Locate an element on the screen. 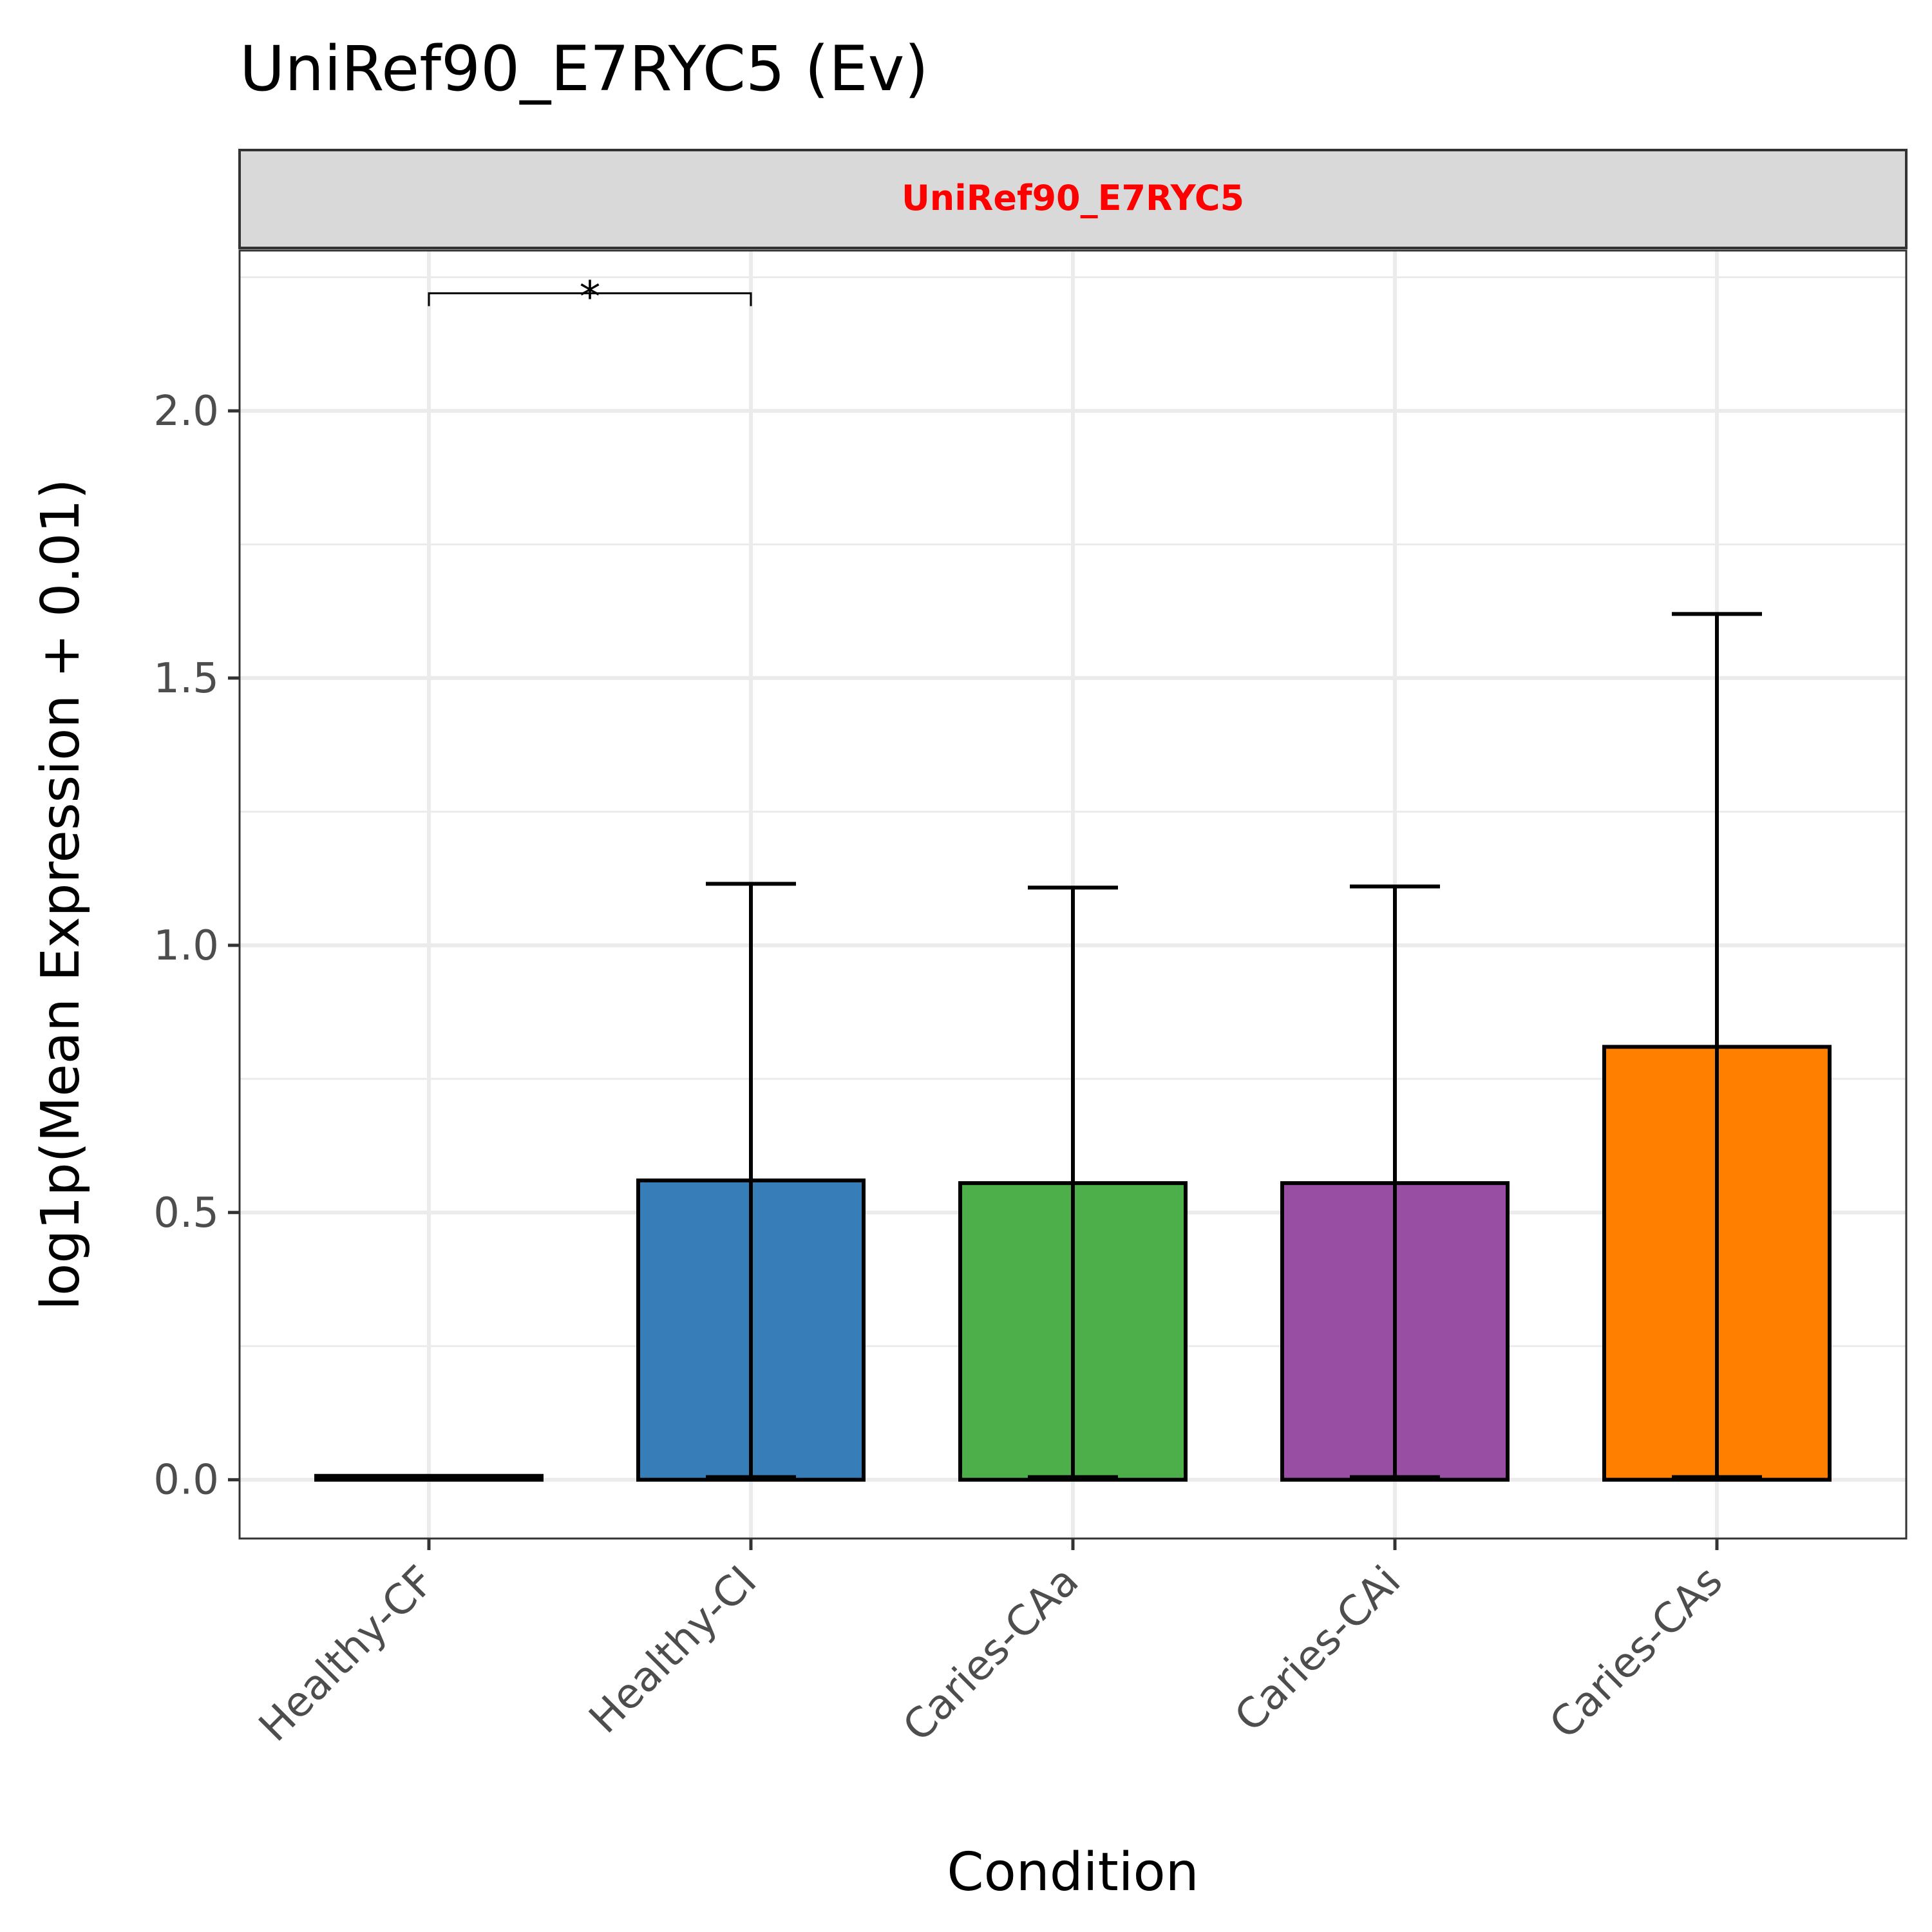  y-tick-label: 0.5 is located at coordinates (186, 1213).